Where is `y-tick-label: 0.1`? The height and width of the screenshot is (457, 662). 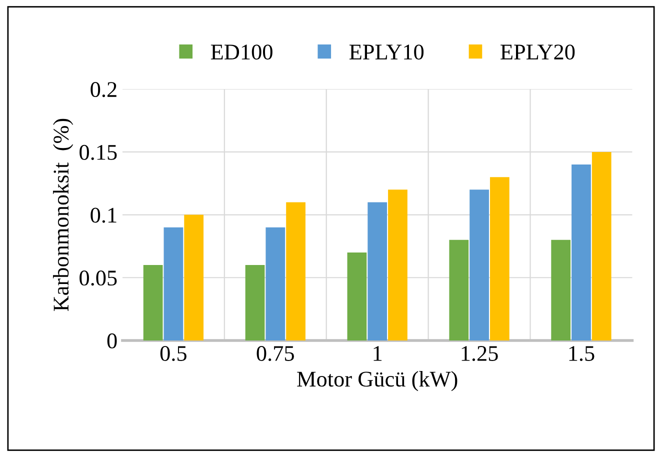 y-tick-label: 0.1 is located at coordinates (103, 215).